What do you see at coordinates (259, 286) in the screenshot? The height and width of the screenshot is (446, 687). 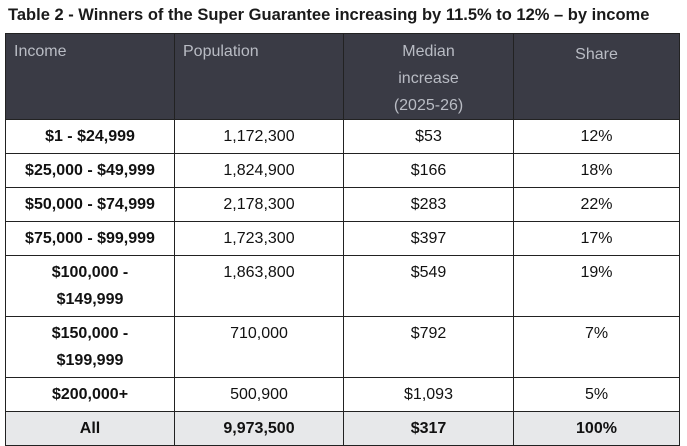 I see `population-cell: 1,863,800` at bounding box center [259, 286].